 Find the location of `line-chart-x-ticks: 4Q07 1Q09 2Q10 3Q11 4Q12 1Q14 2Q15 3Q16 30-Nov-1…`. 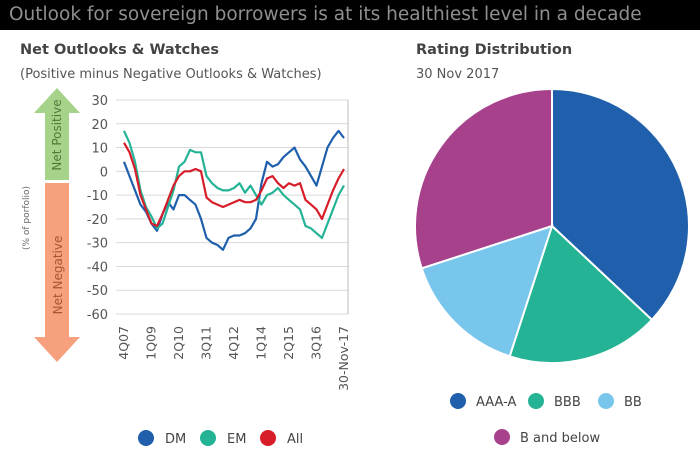

line-chart-x-ticks: 4Q07 1Q09 2Q10 3Q11 4Q12 1Q14 2Q15 3Q16 30-Nov-1… is located at coordinates (233, 358).